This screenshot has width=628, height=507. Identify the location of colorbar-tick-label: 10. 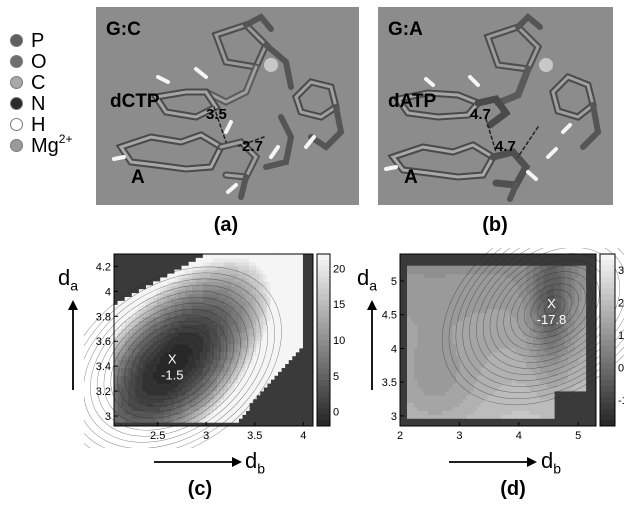
(621, 336).